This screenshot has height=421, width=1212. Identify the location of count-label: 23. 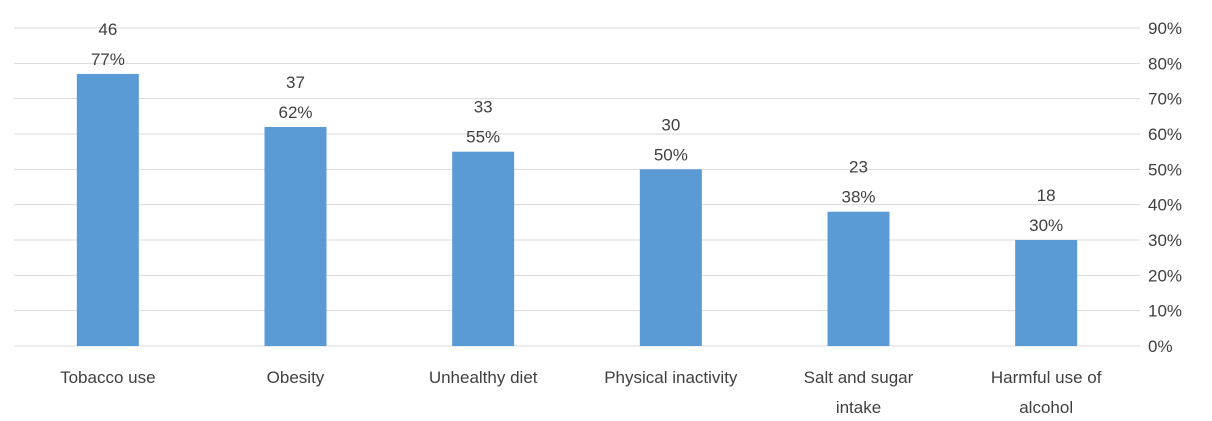
(858, 167).